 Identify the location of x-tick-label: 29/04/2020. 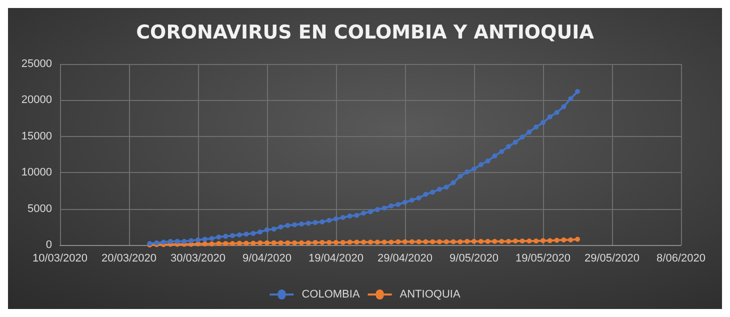
(405, 258).